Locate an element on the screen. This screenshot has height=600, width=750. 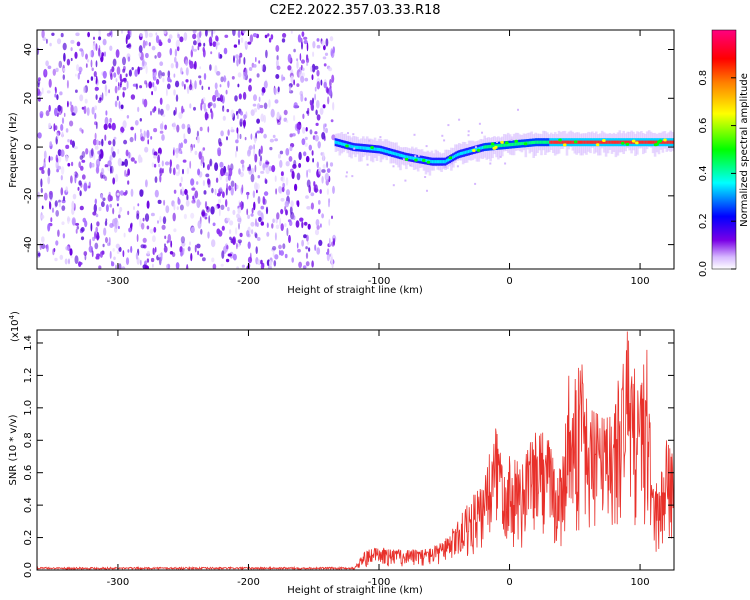
spectrogram-xtick-label: -200 is located at coordinates (248, 281).